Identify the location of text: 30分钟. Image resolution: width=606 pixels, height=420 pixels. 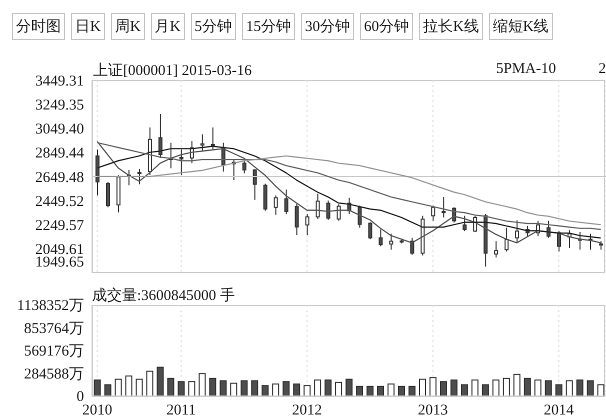
(327, 26).